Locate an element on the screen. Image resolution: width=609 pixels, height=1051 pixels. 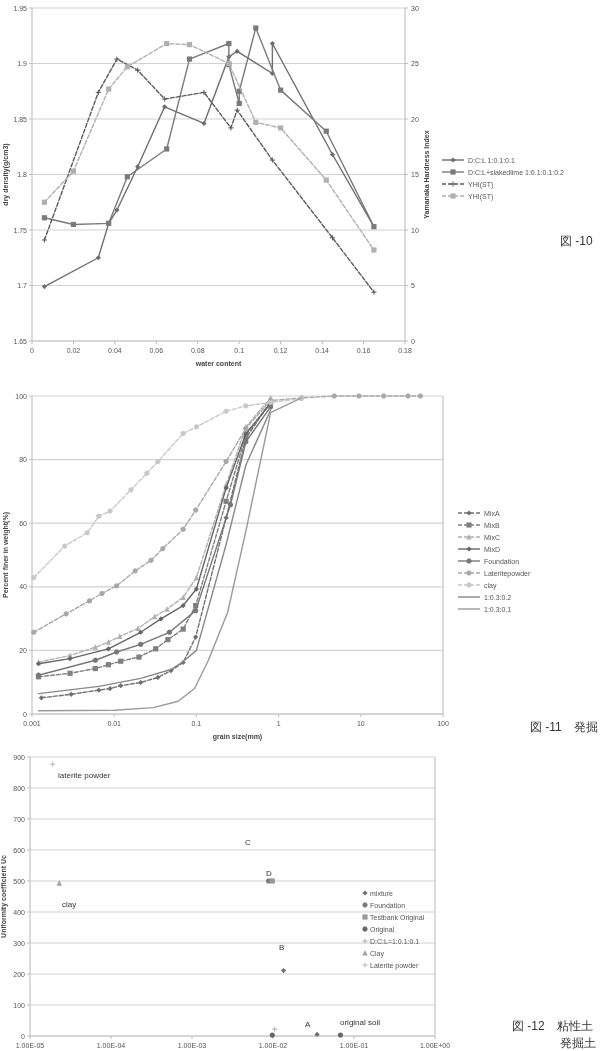
annotation: D is located at coordinates (269, 873).